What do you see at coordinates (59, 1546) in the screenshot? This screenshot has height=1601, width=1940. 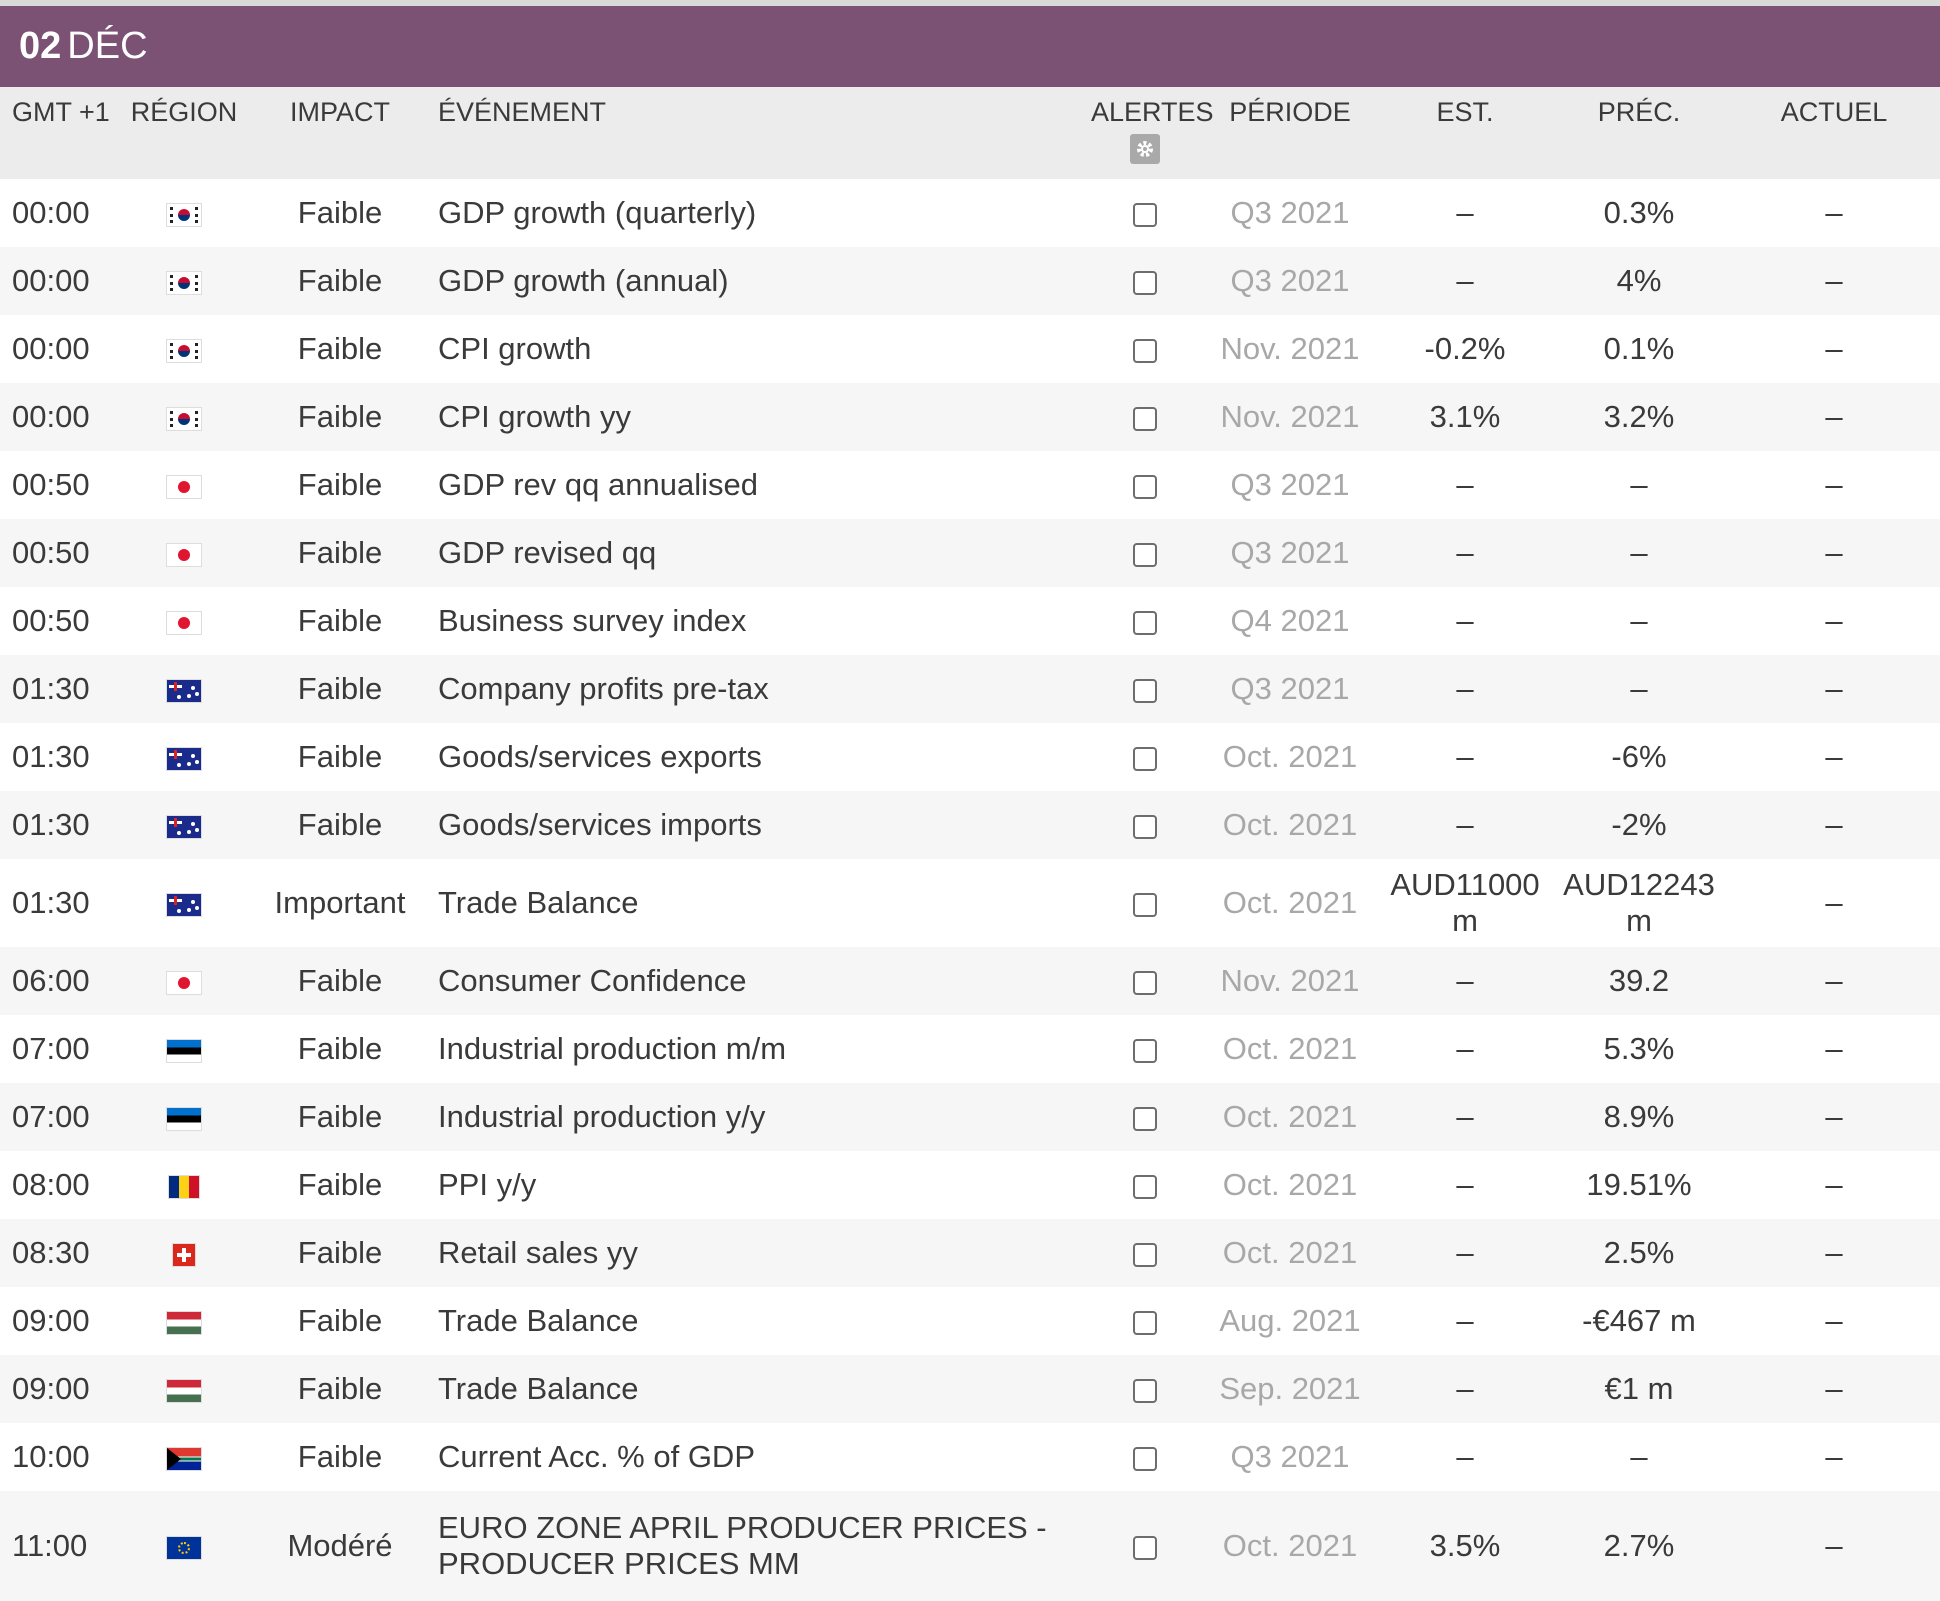 I see `row-time: 11:00` at bounding box center [59, 1546].